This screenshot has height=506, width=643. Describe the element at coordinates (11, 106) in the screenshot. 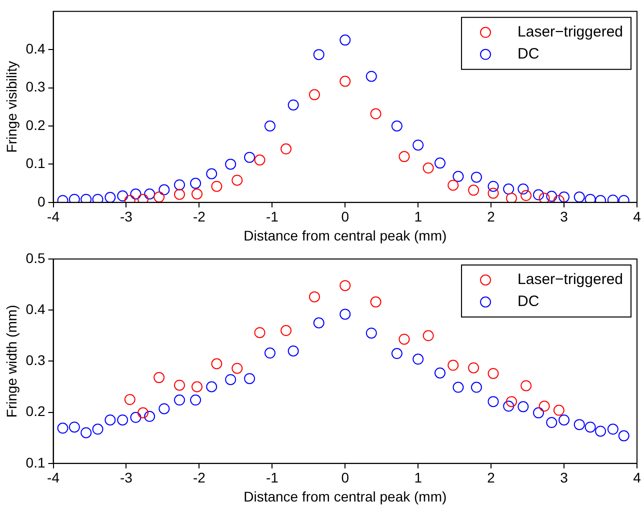

I see `y-axis-title: Fringe visibility` at that location.